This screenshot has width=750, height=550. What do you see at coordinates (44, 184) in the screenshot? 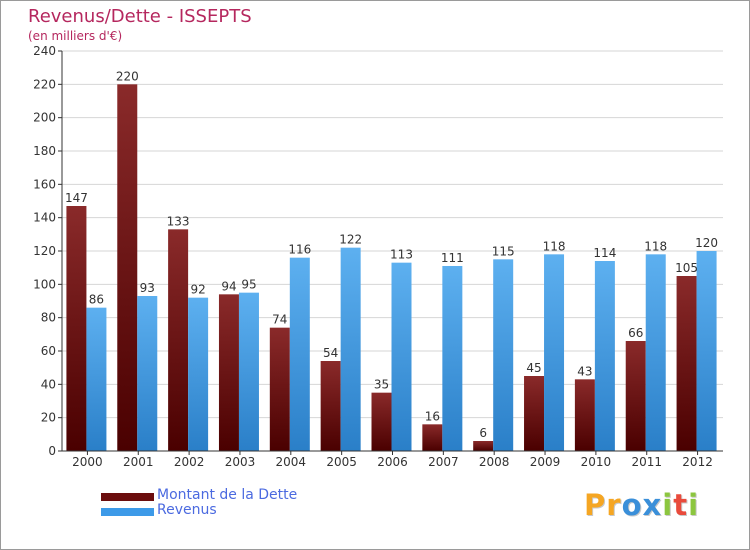
I see `y-tick-label: 160` at bounding box center [44, 184].